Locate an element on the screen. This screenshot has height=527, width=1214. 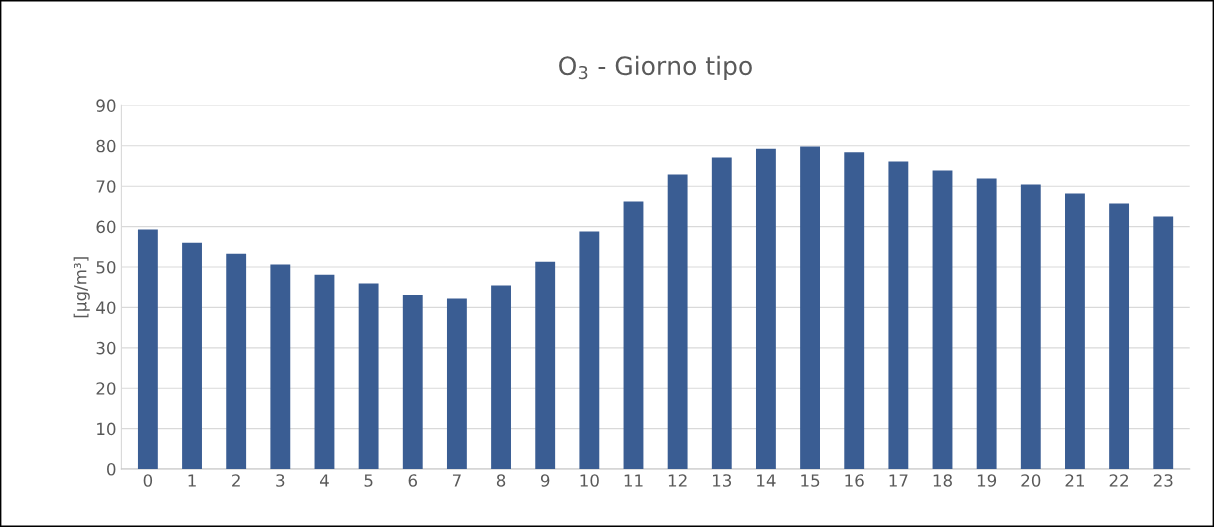
x-tick-label: 17 is located at coordinates (898, 480).